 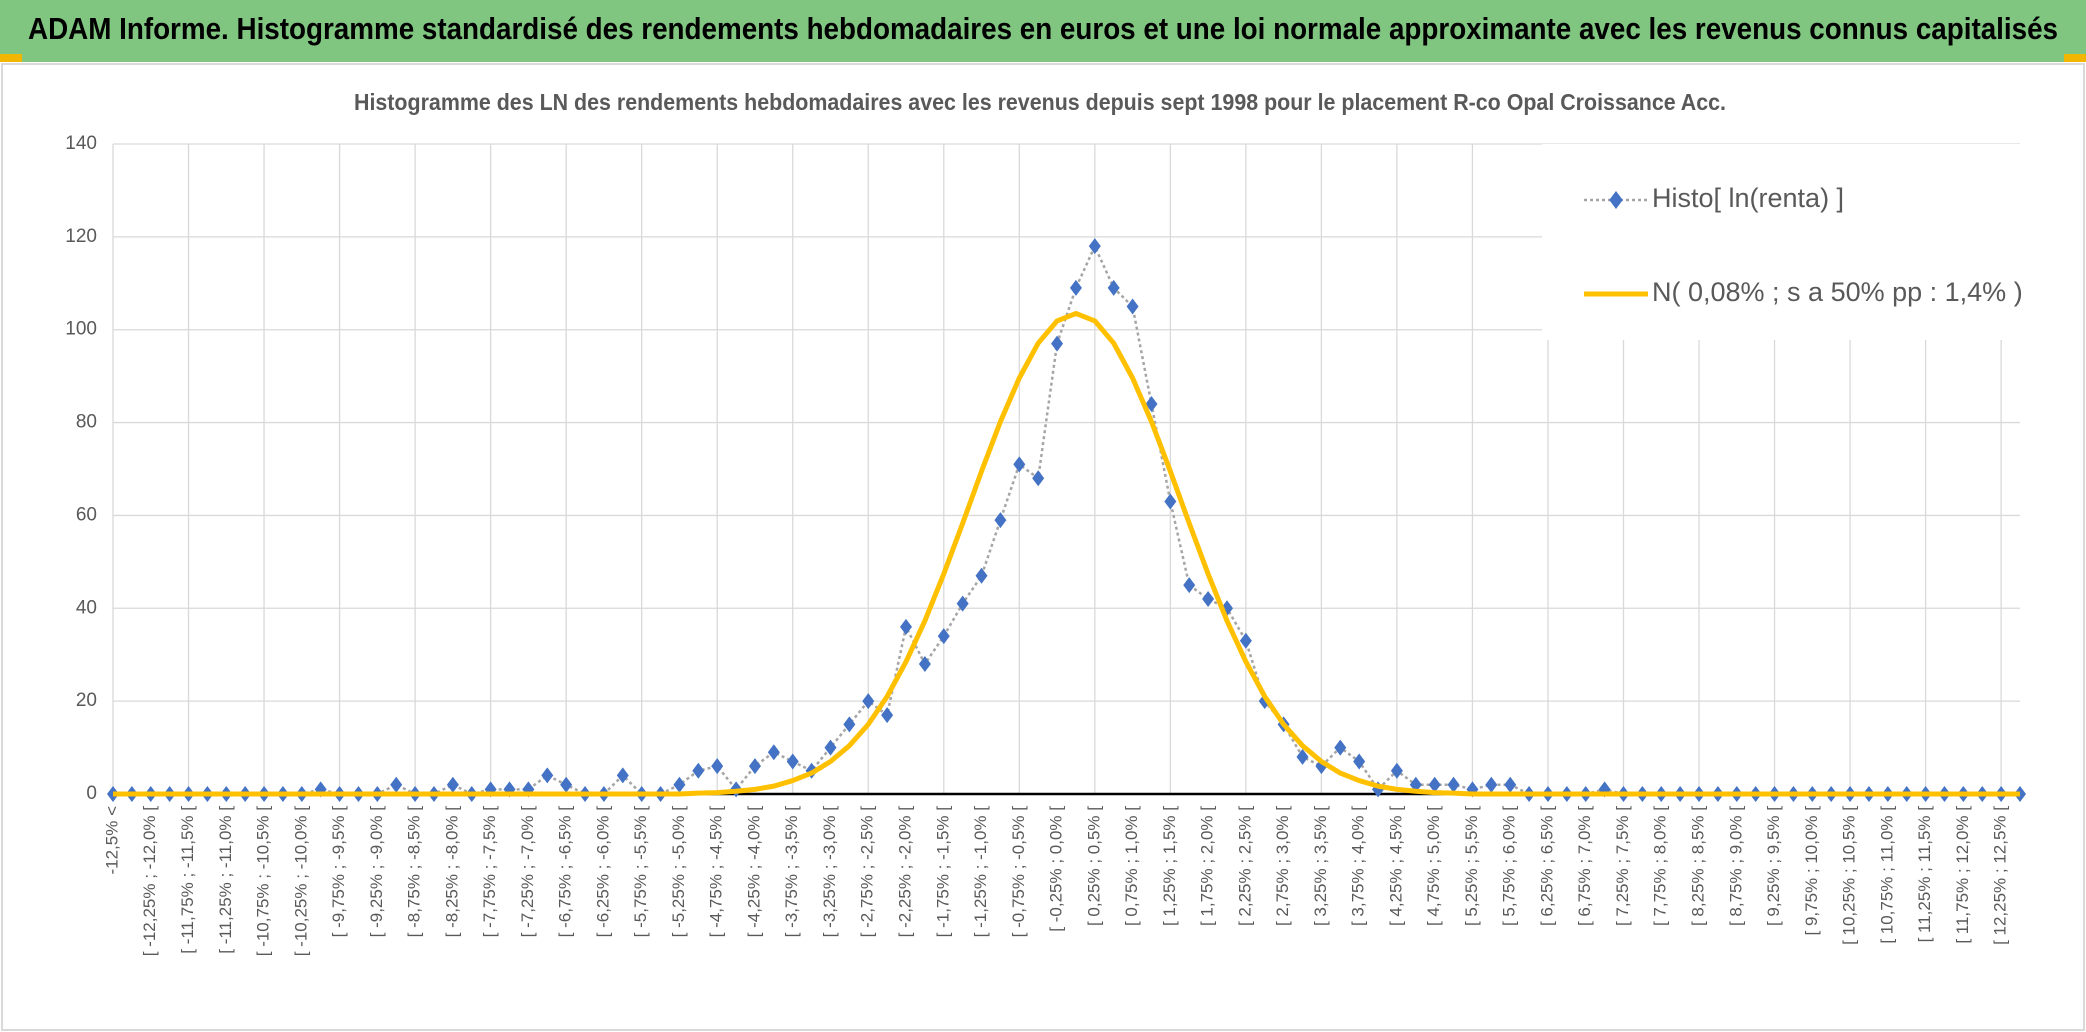 I want to click on x-tick-label: [ -4,25% ; -4,0% [, so click(x=753, y=872).